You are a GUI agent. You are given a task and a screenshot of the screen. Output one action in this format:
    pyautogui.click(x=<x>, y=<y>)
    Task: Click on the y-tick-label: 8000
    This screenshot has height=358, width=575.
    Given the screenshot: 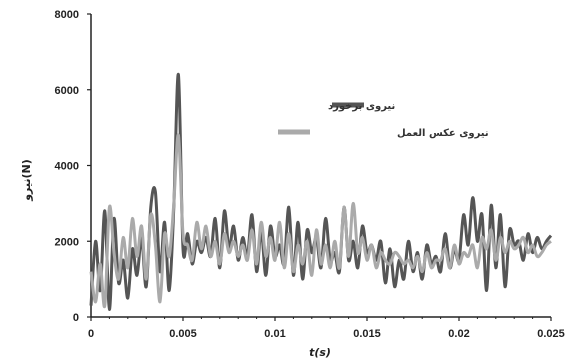 What is the action you would take?
    pyautogui.click(x=67, y=15)
    